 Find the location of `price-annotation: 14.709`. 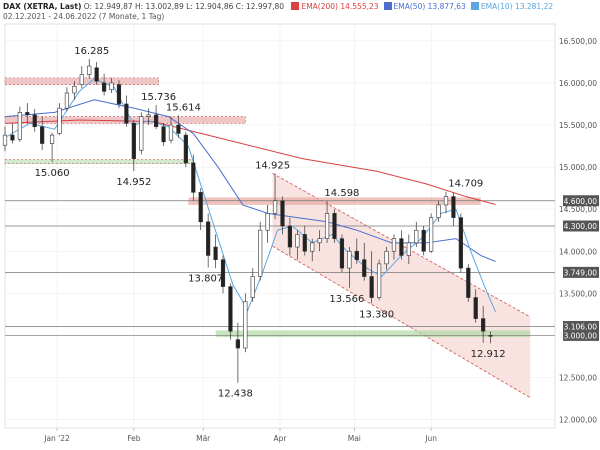

price-annotation: 14.709 is located at coordinates (465, 184).